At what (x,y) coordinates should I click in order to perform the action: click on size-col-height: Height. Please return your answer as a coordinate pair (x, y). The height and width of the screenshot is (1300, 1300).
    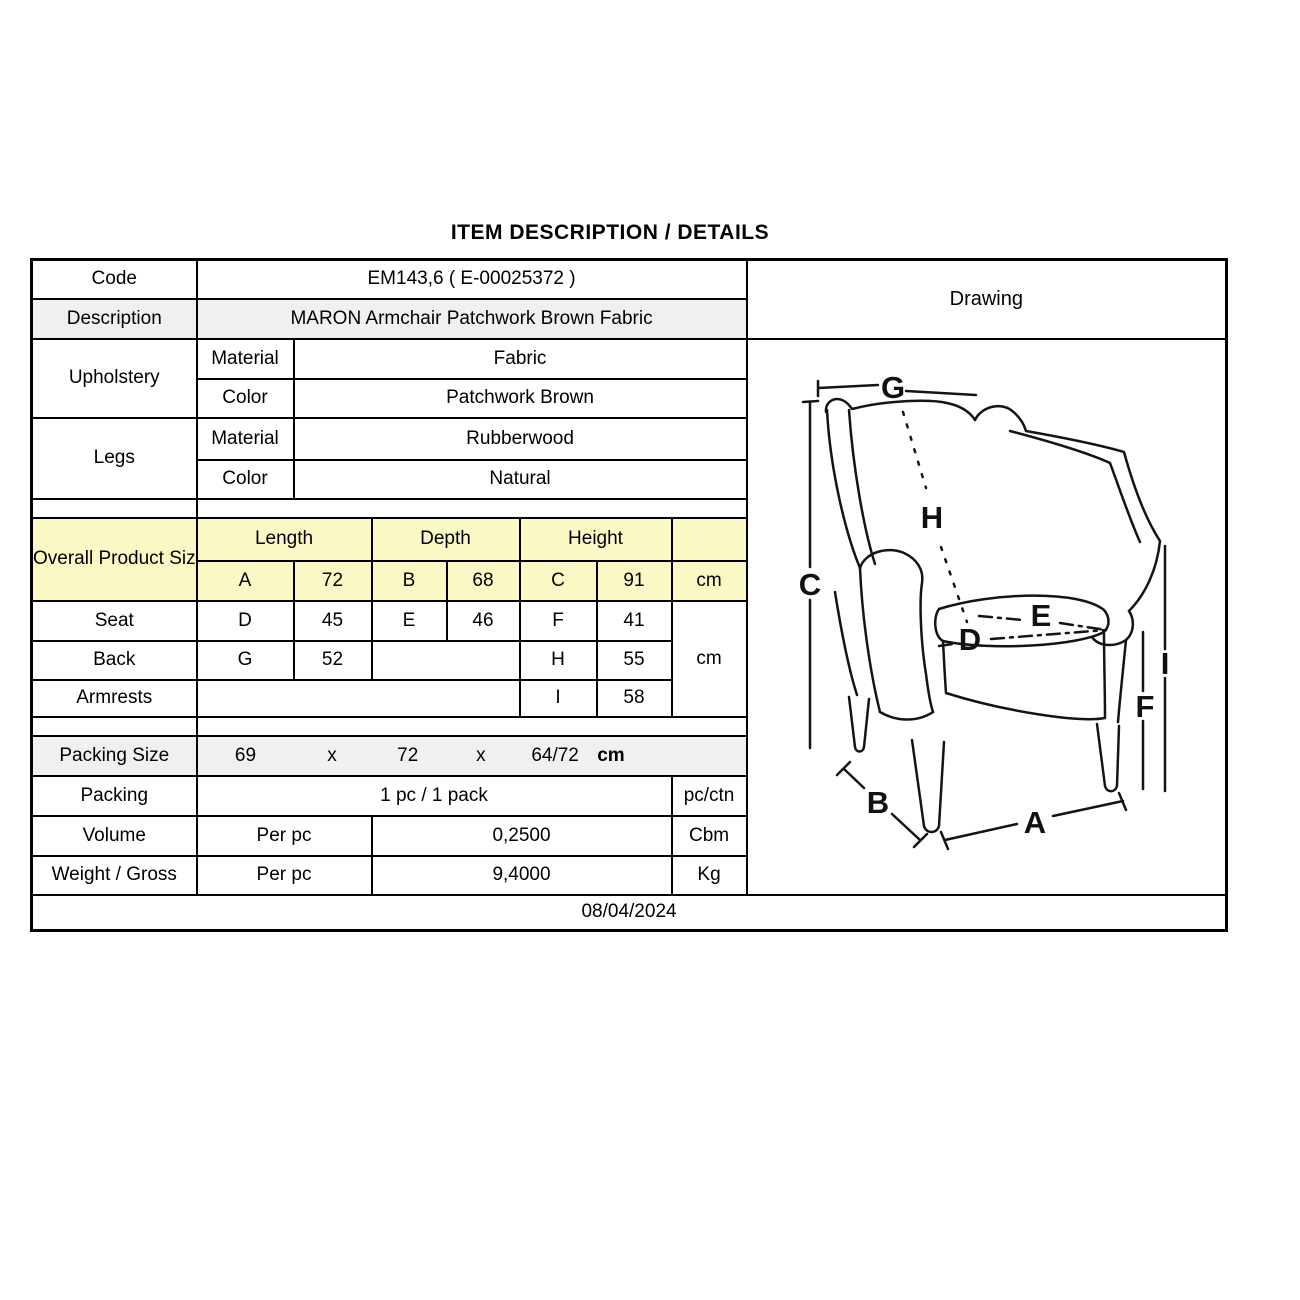
    Looking at the image, I should click on (595, 539).